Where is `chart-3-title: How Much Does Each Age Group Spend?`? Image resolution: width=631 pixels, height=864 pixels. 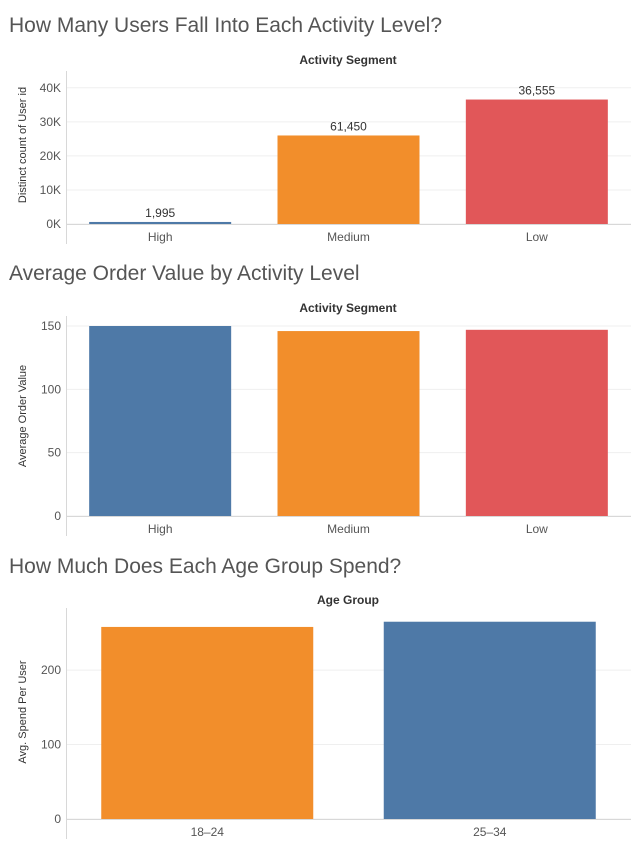 chart-3-title: How Much Does Each Age Group Spend? is located at coordinates (205, 566).